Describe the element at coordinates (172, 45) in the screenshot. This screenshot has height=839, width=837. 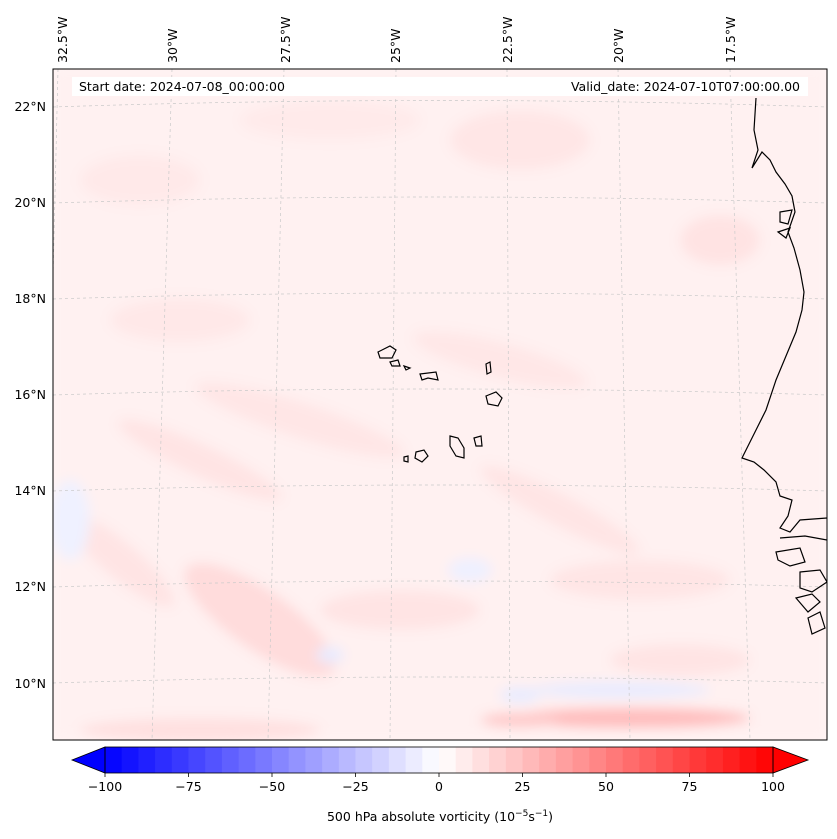
I see `lon-label: 30°W` at that location.